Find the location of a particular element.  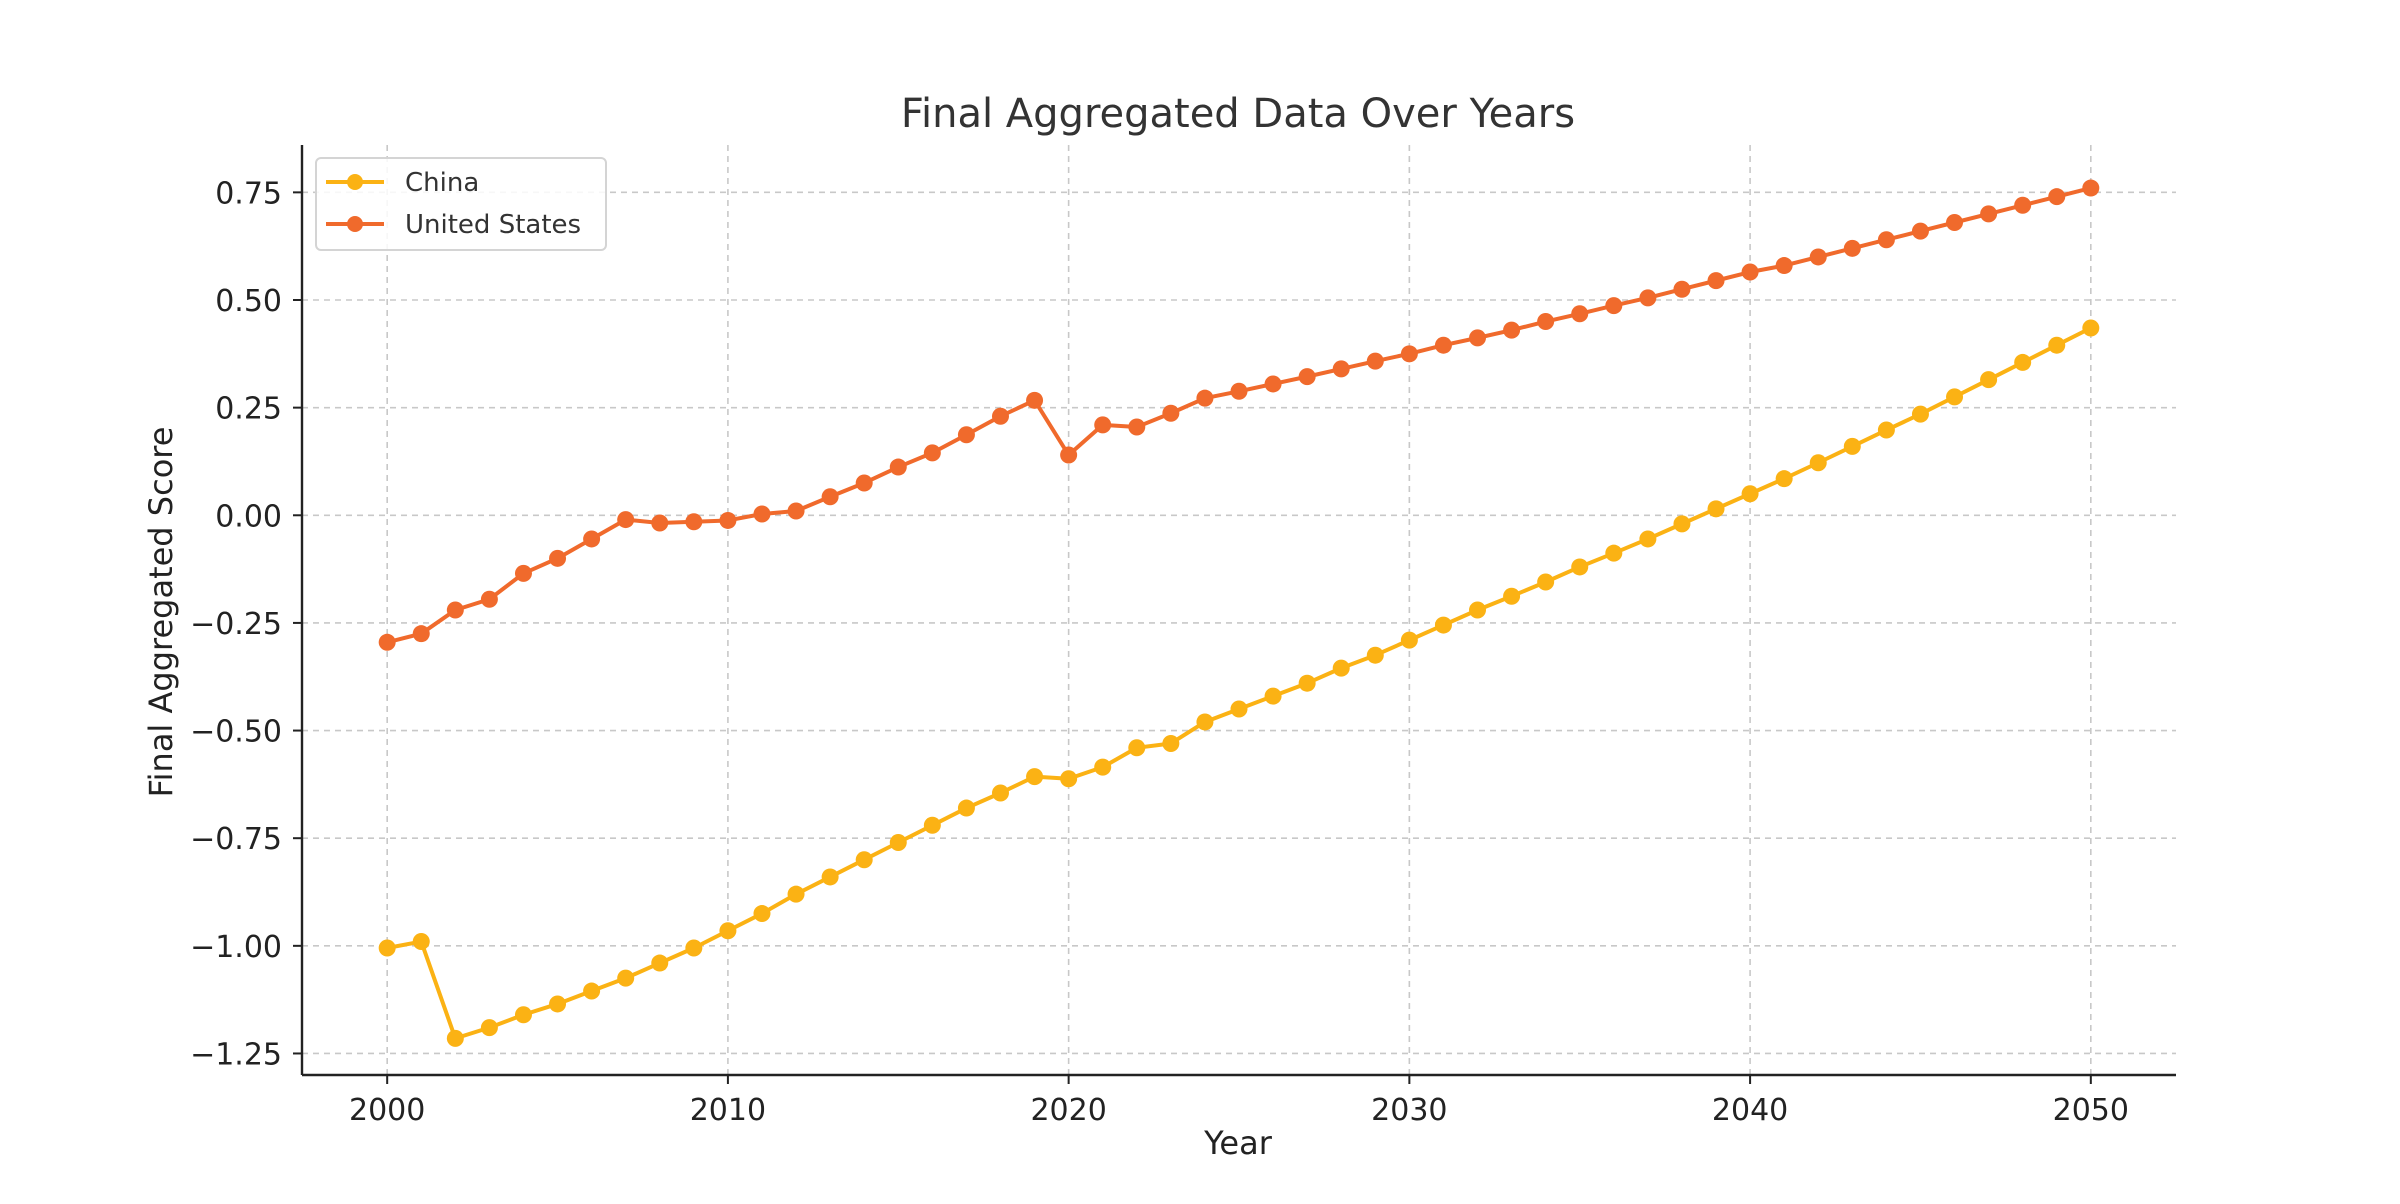

y-tick-label: −0.25 is located at coordinates (236, 624).